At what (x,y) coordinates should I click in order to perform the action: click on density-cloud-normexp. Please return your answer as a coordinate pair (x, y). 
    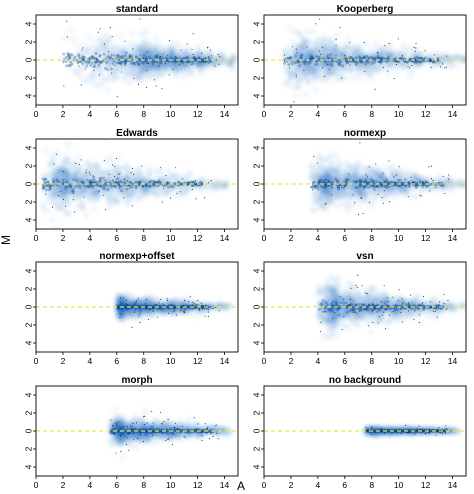
    Looking at the image, I should click on (387, 179).